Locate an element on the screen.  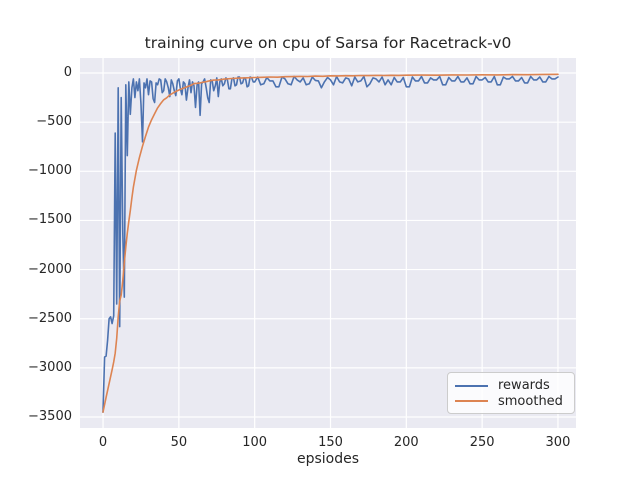
x-axis-label: epsiodes is located at coordinates (328, 459).